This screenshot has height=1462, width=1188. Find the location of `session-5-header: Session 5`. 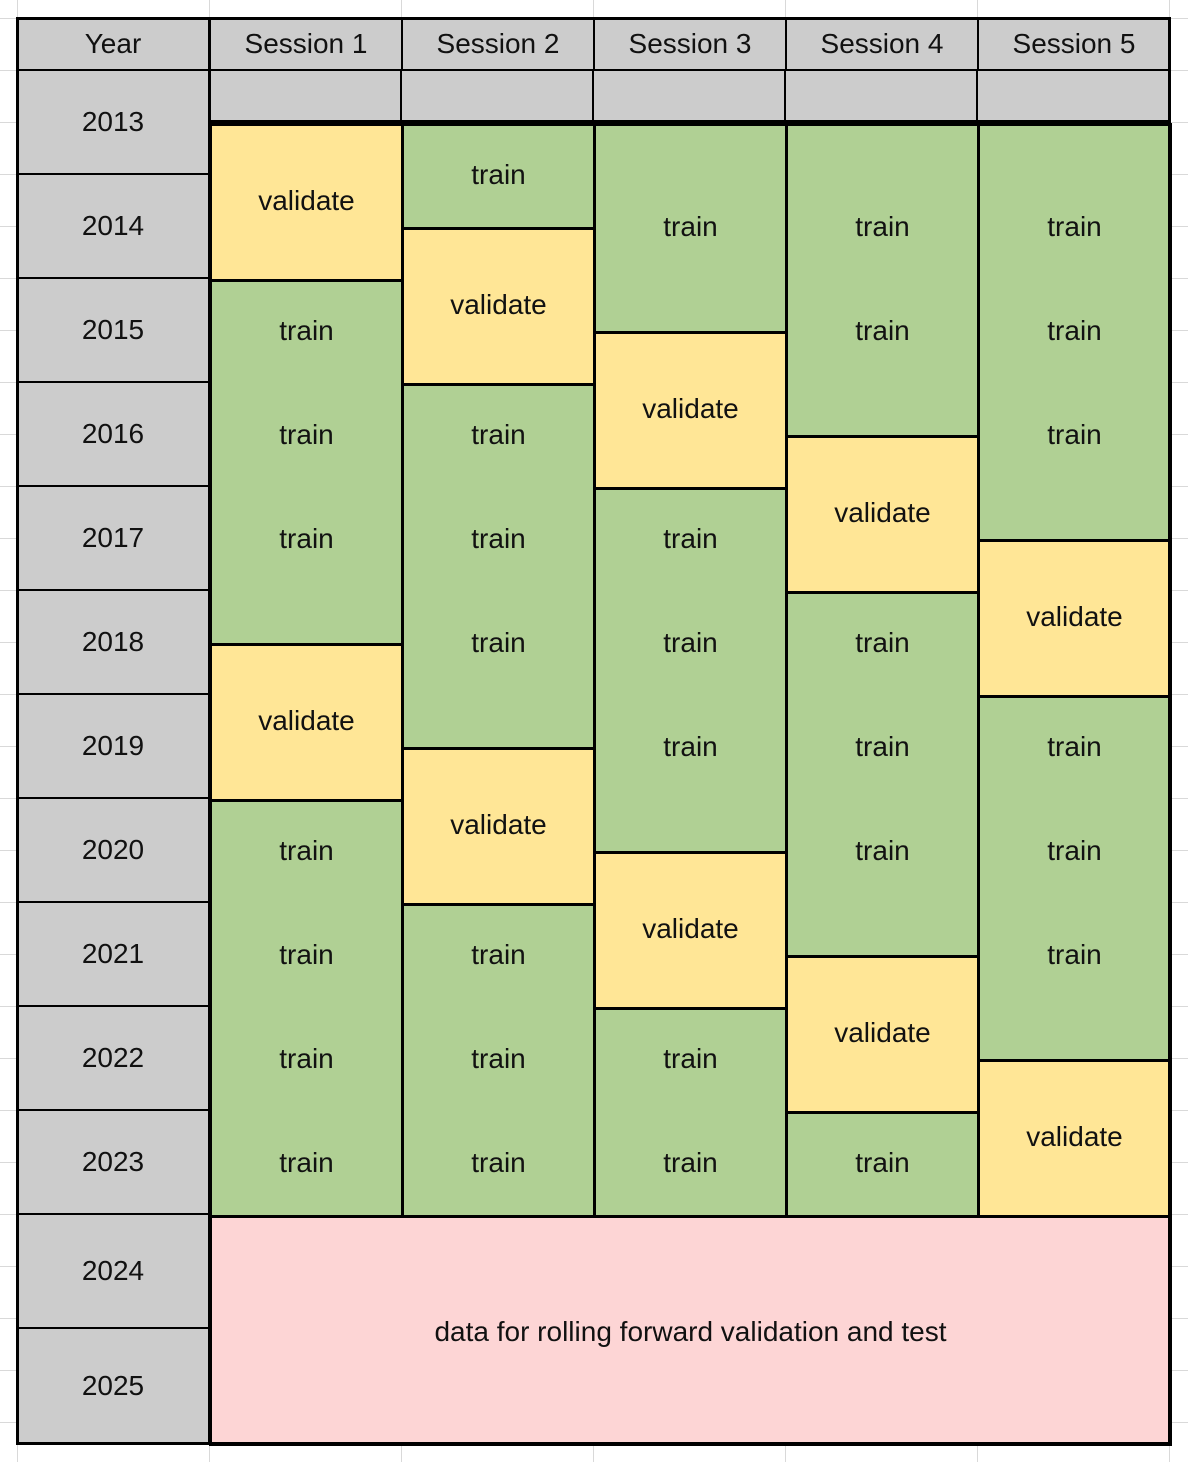

session-5-header: Session 5 is located at coordinates (1073, 44).